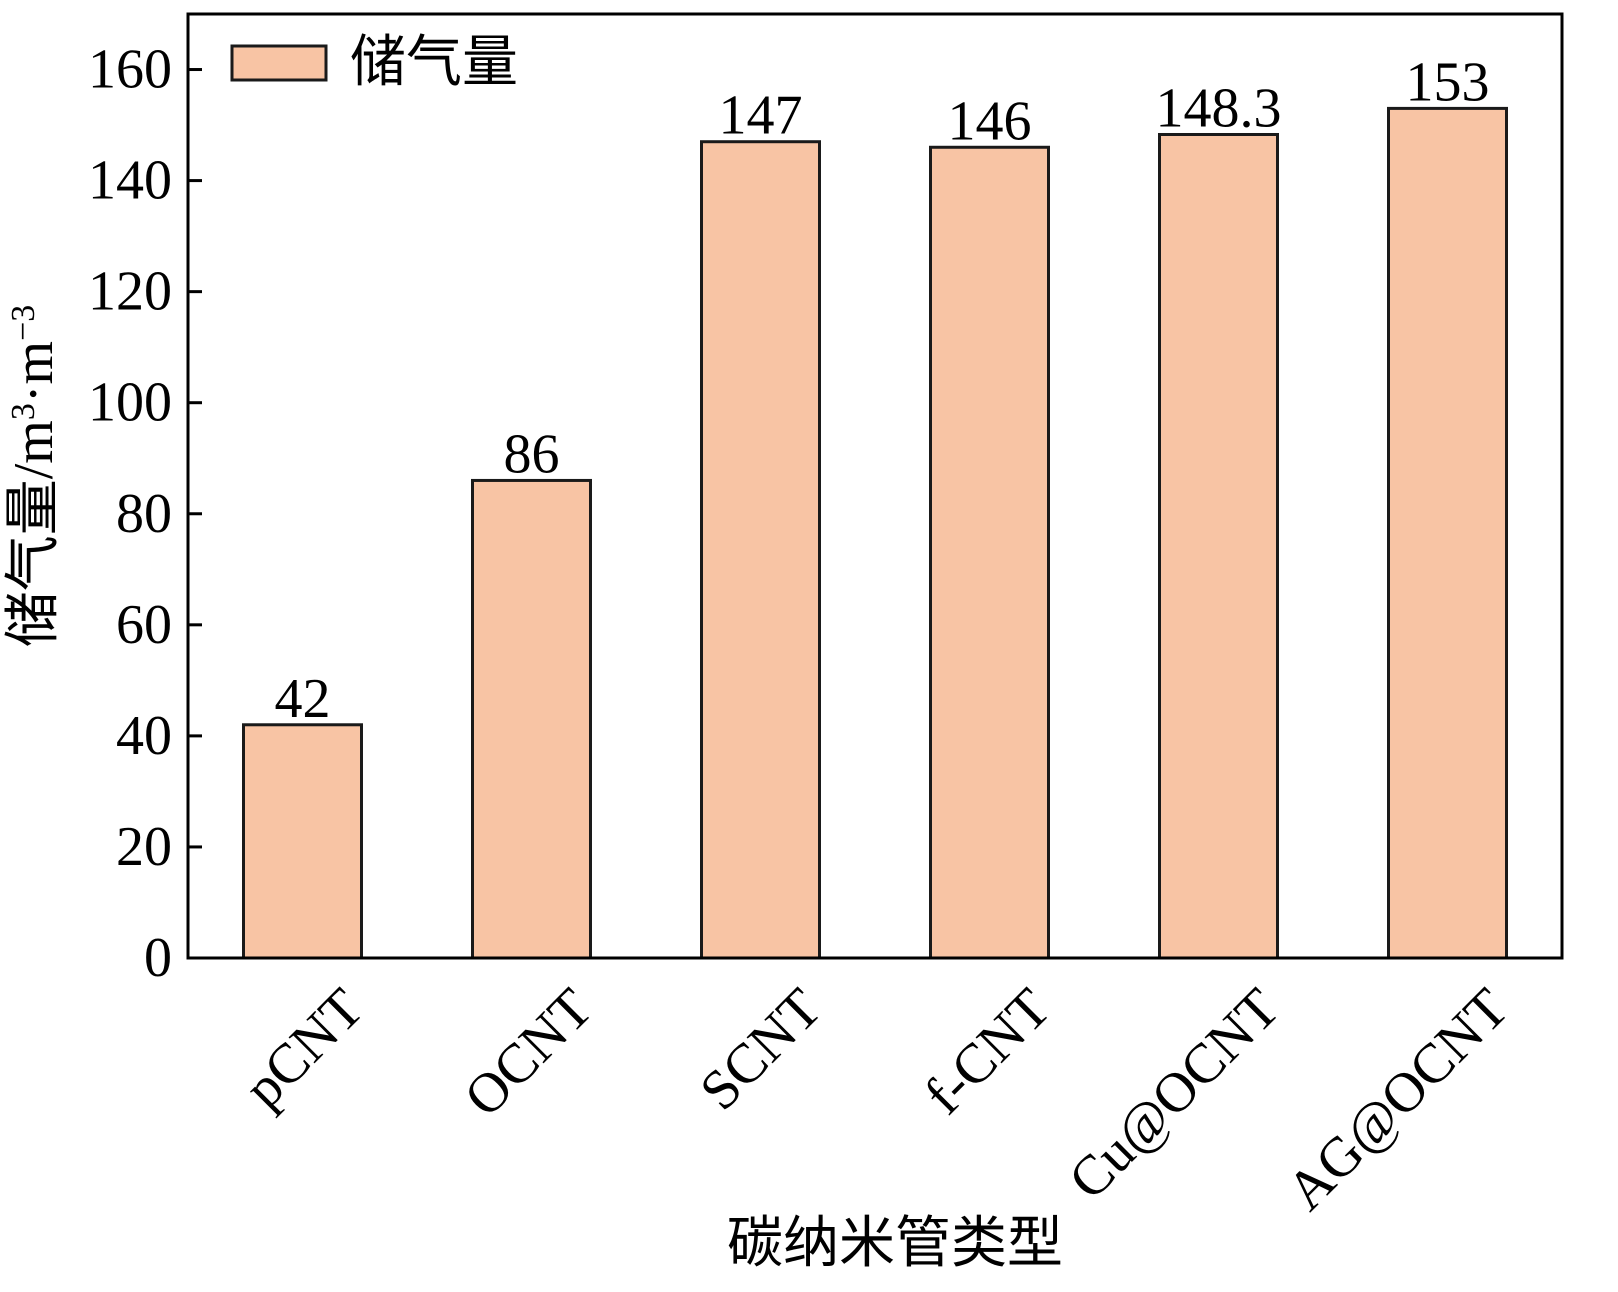 The width and height of the screenshot is (1618, 1292). Describe the element at coordinates (987, 1051) in the screenshot. I see `x-tick-label: f-CNT` at that location.